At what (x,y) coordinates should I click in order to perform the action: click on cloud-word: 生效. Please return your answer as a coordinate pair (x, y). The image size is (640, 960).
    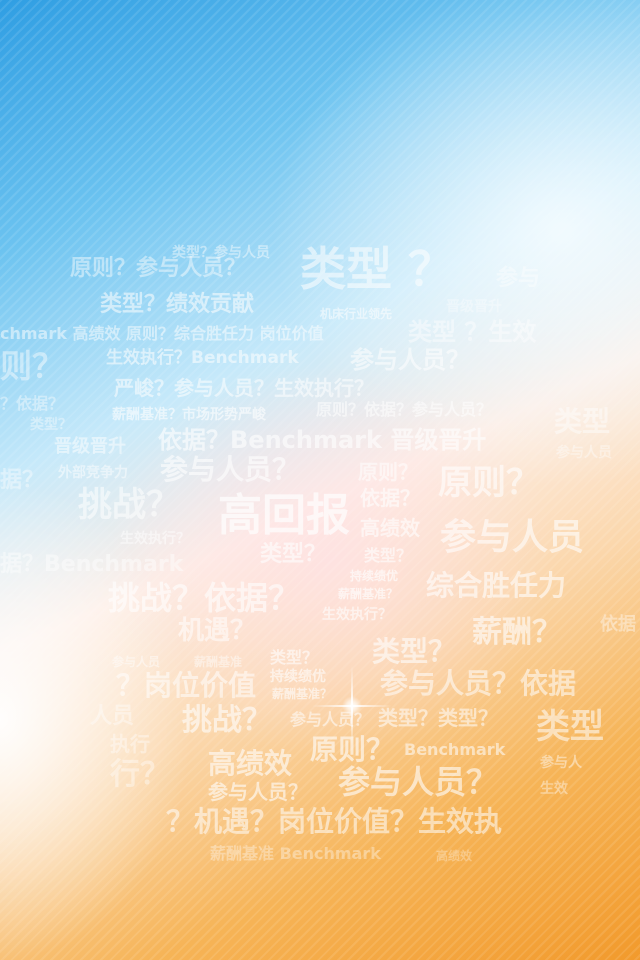
    Looking at the image, I should click on (554, 789).